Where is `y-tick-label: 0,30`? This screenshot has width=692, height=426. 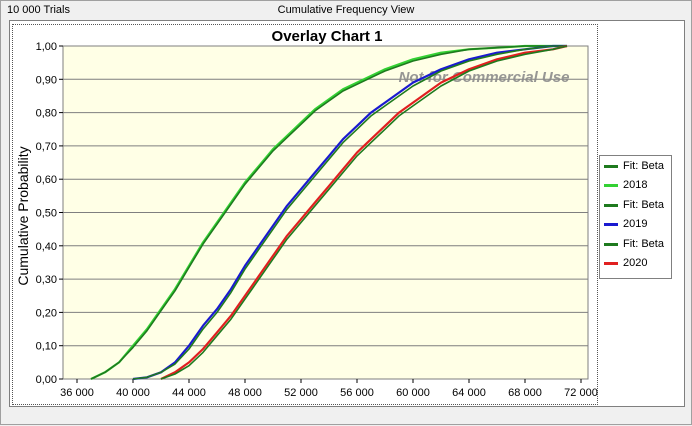
y-tick-label: 0,30 is located at coordinates (46, 280).